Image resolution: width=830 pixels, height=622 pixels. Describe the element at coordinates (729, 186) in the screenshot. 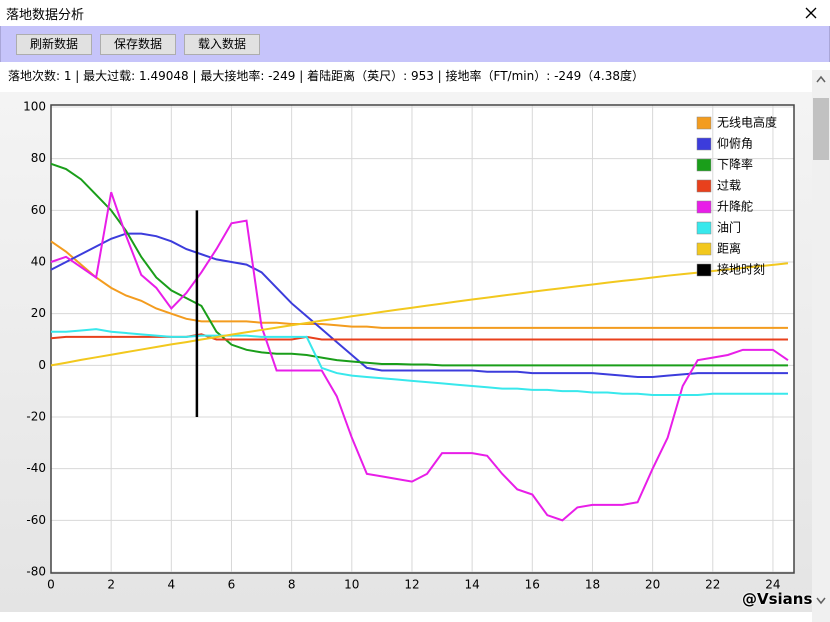

I see `legend-label: 过载` at that location.